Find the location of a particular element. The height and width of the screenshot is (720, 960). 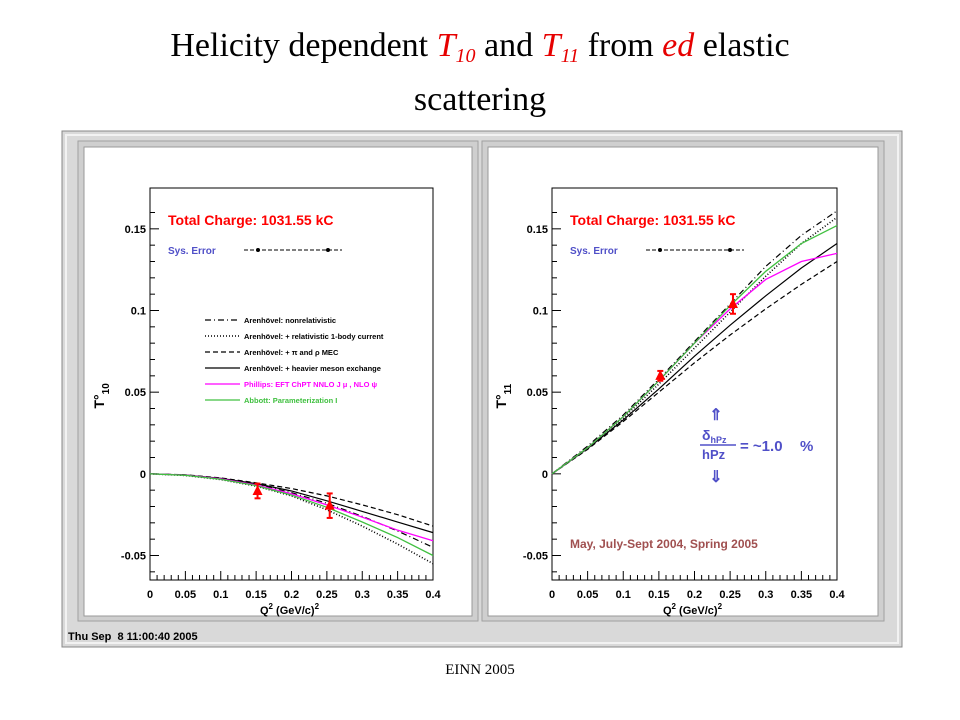

title-elastic: elastic is located at coordinates (742, 45).